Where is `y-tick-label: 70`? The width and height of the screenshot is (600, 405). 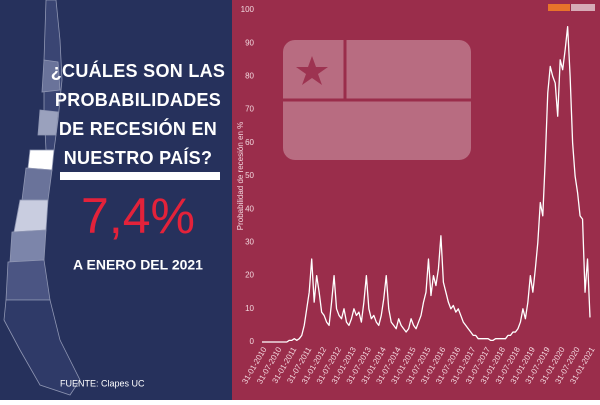 y-tick-label: 70 is located at coordinates (249, 109).